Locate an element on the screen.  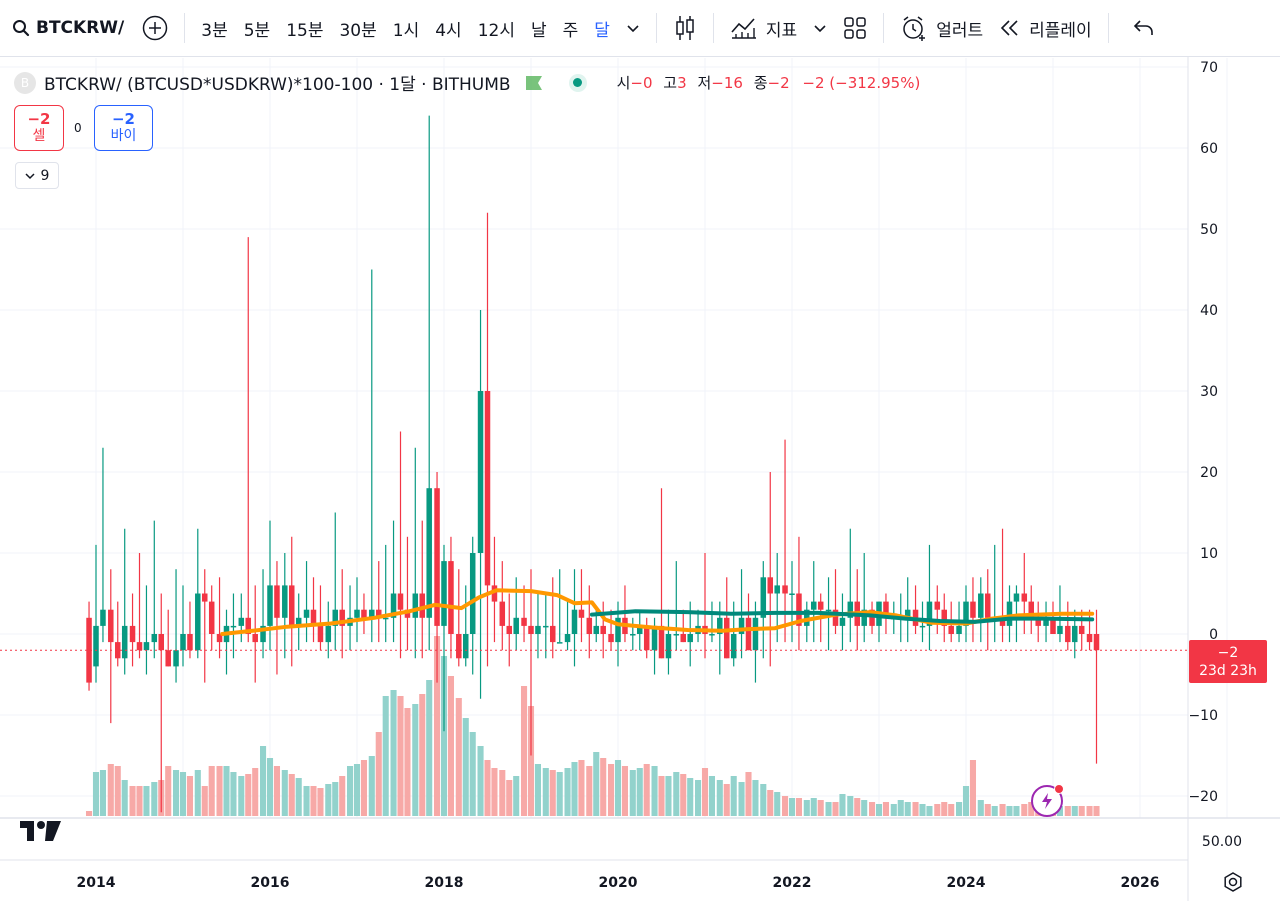
timeframe-12h: 12시 is located at coordinates (496, 30).